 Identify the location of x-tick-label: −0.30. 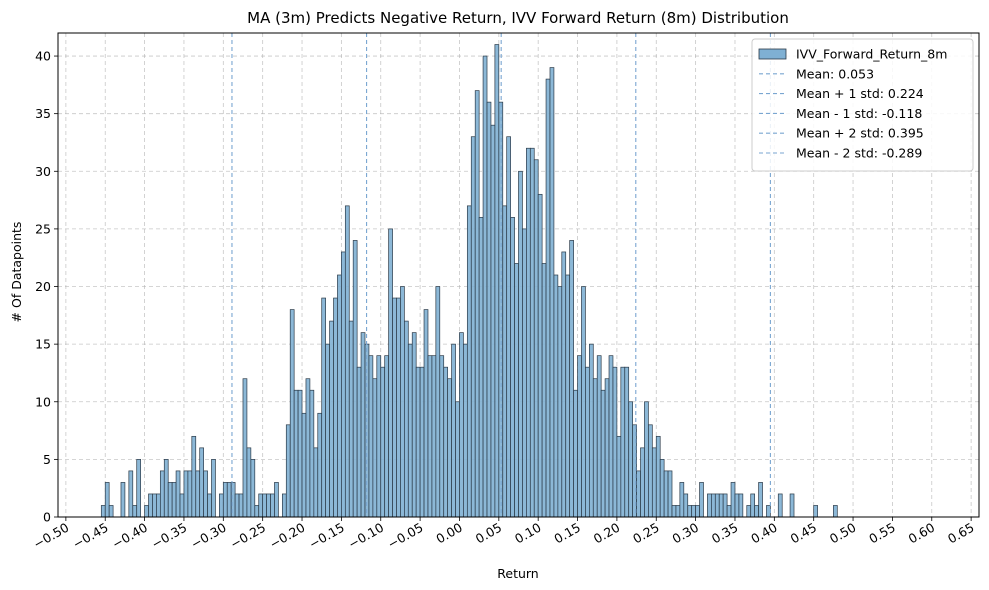
(208, 536).